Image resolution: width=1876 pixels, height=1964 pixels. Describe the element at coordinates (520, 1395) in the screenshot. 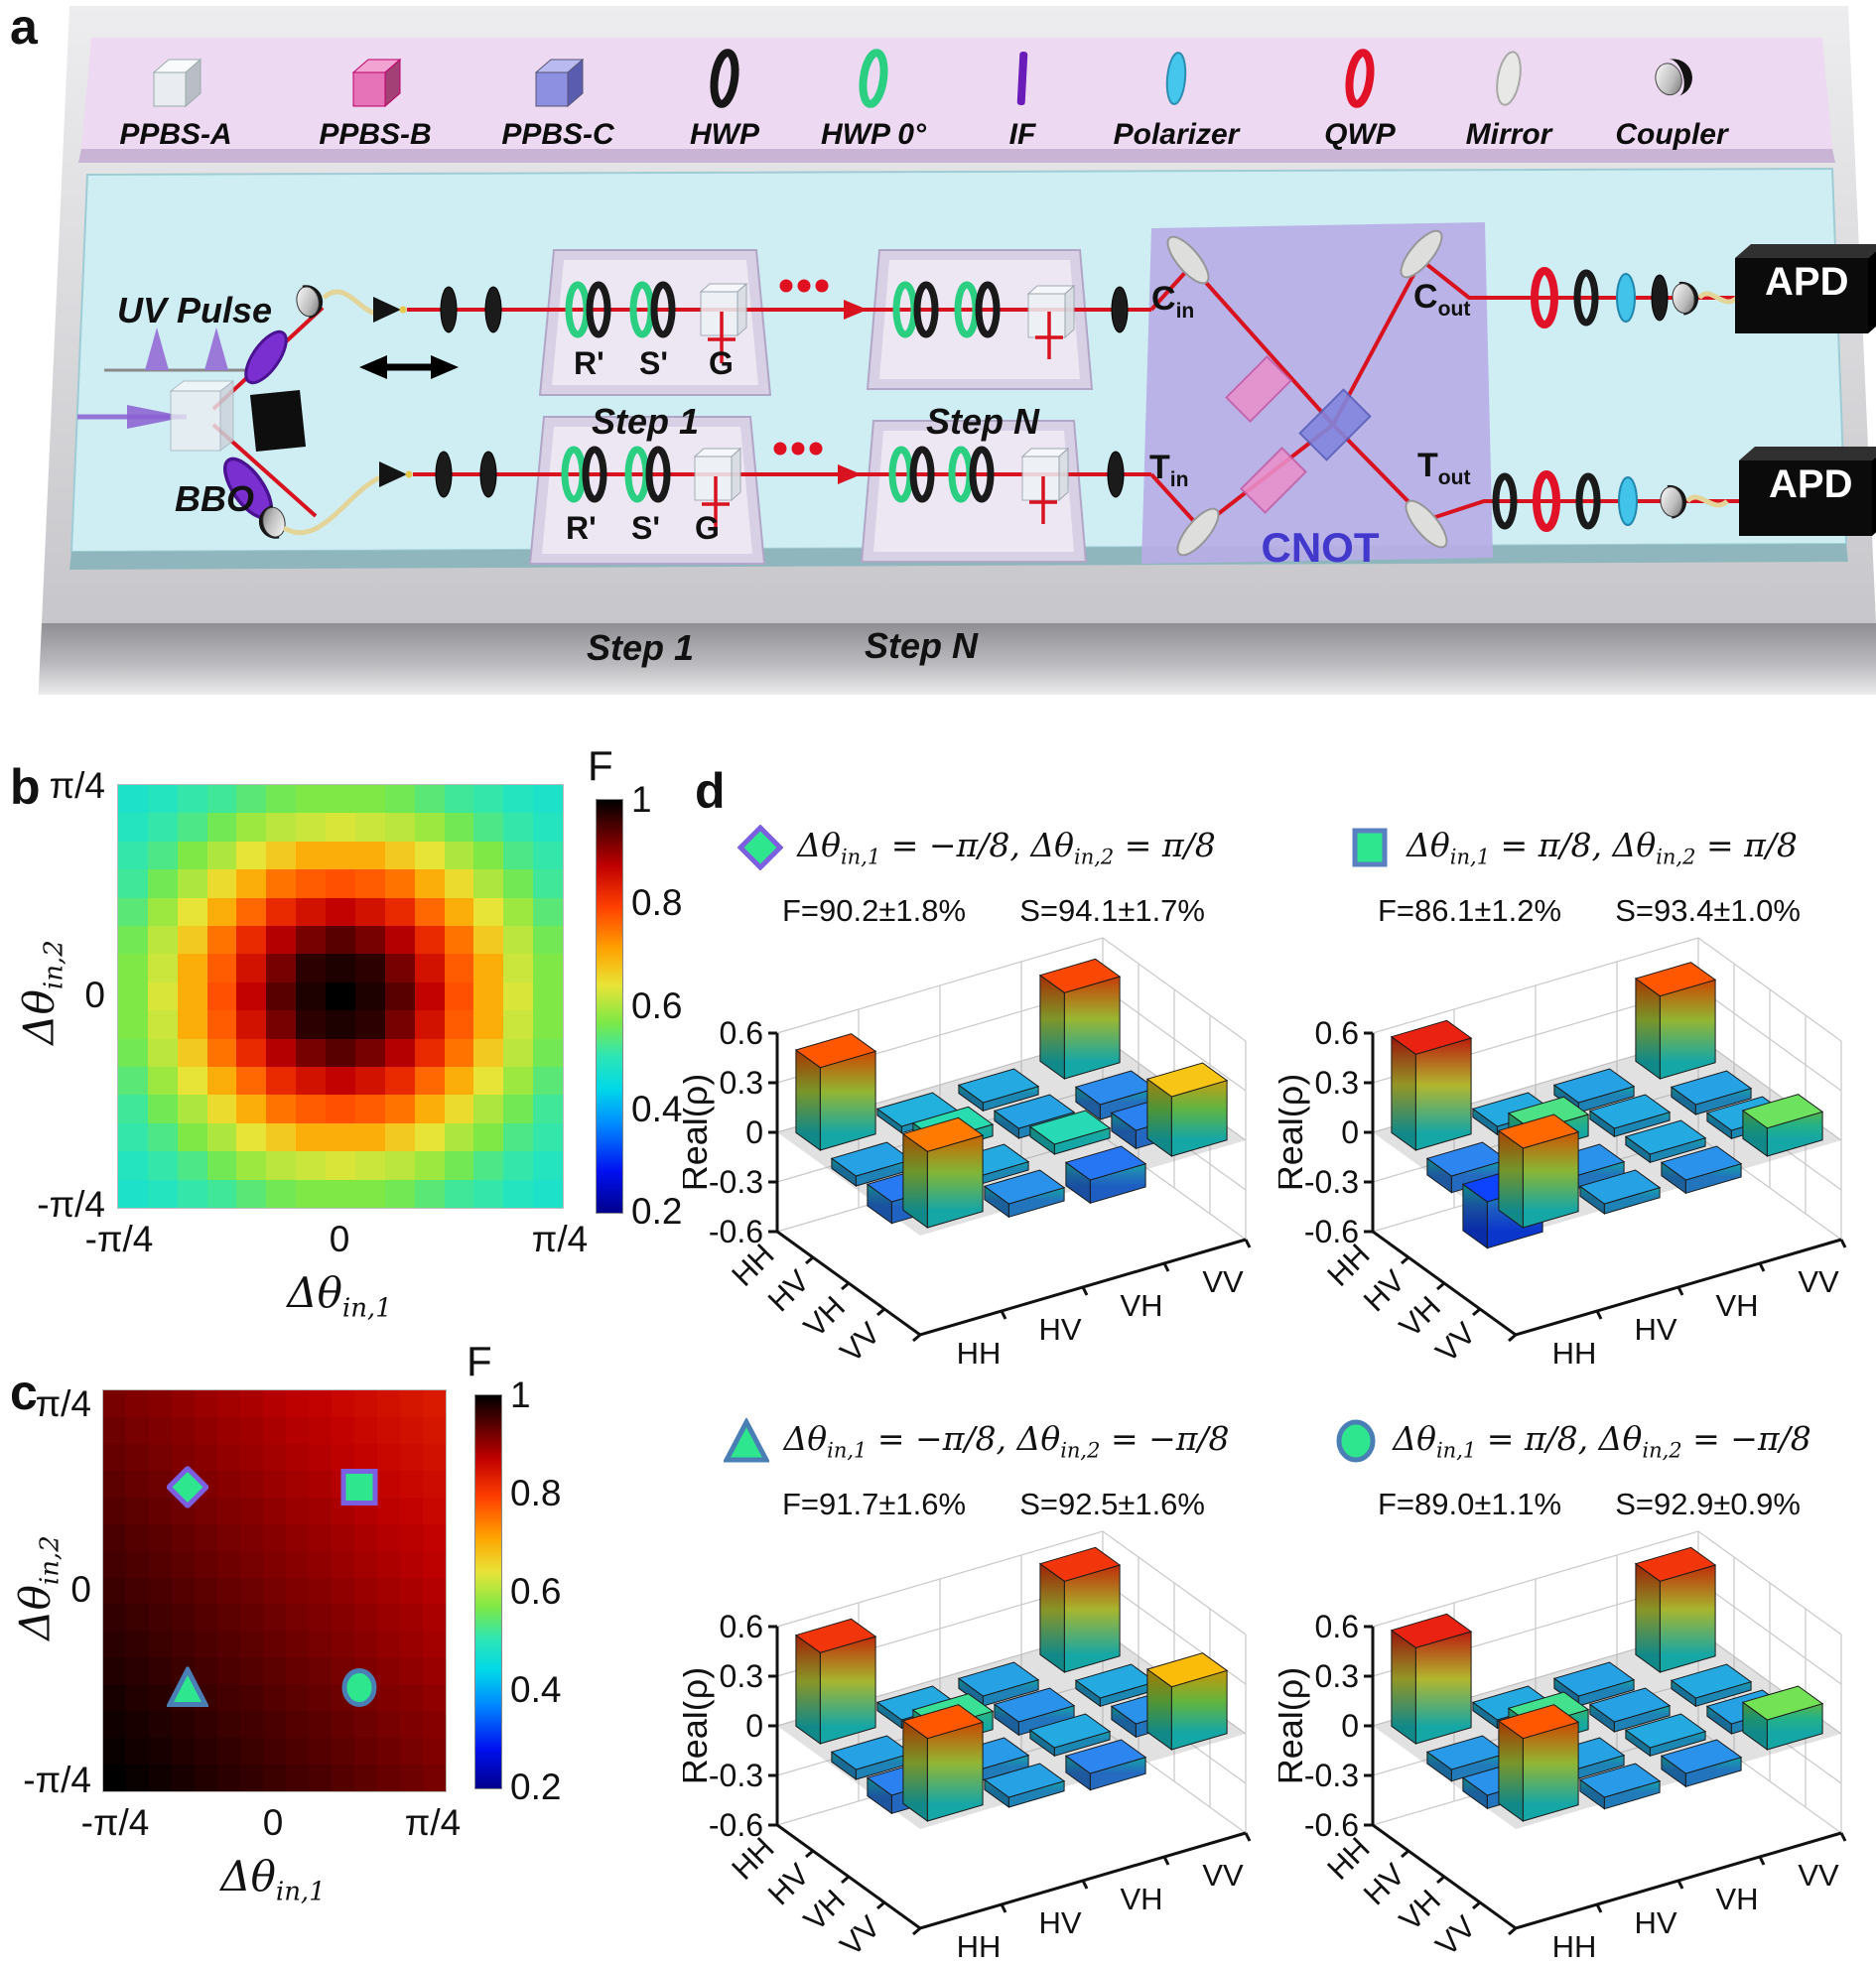

I see `c-cbar-tick: 1` at that location.